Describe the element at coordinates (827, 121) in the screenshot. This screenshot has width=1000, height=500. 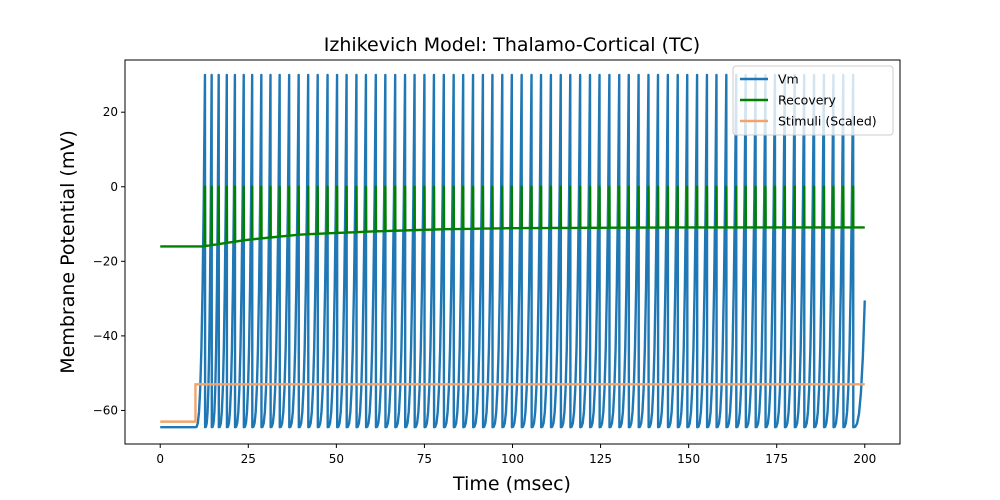
I see `legend-label-stimuli: Stimuli (Scaled)` at that location.